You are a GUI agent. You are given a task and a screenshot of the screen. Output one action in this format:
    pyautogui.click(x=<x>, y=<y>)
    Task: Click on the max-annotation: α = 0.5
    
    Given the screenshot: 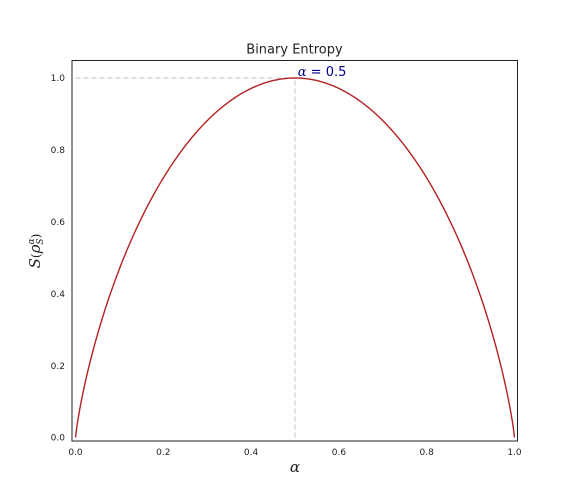 What is the action you would take?
    pyautogui.click(x=322, y=72)
    